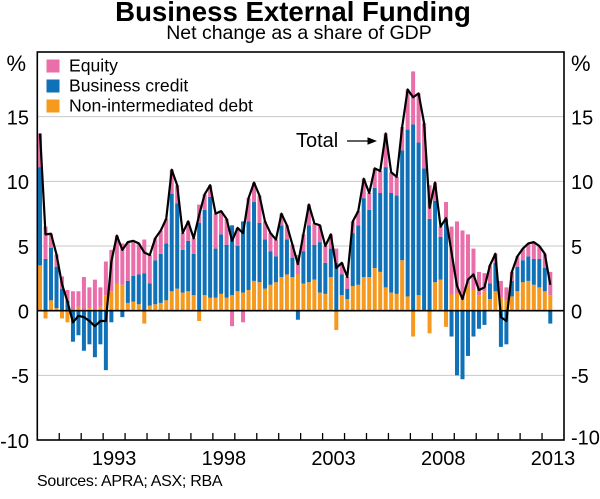 The width and height of the screenshot is (600, 499). Describe the element at coordinates (443, 459) in the screenshot. I see `svg-text: 2008` at that location.